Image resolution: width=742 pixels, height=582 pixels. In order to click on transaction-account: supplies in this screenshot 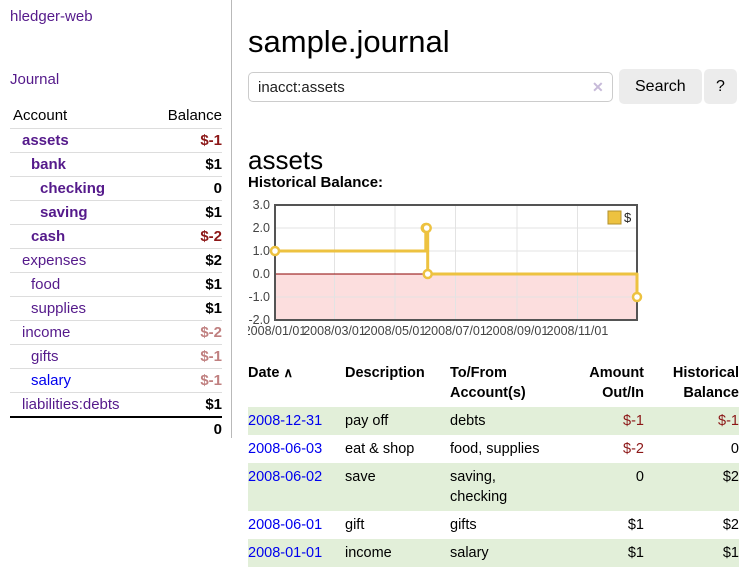, I will do `click(513, 449)`.